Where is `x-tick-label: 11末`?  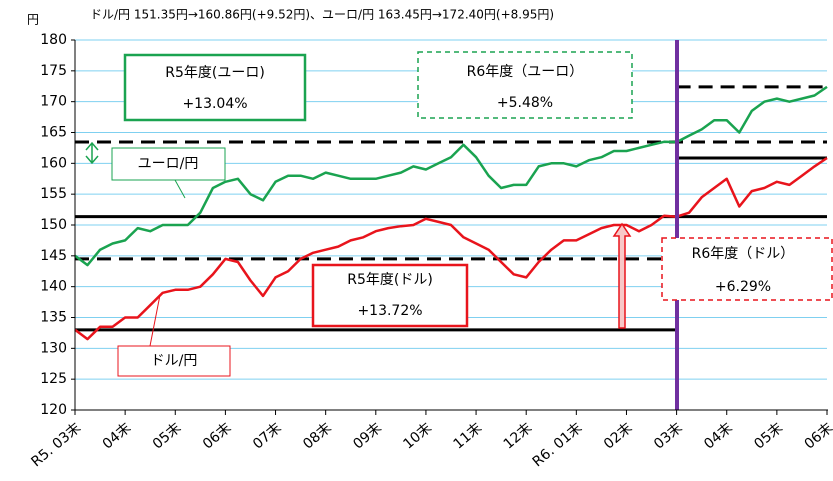 x-tick-label: 11末 is located at coordinates (468, 436).